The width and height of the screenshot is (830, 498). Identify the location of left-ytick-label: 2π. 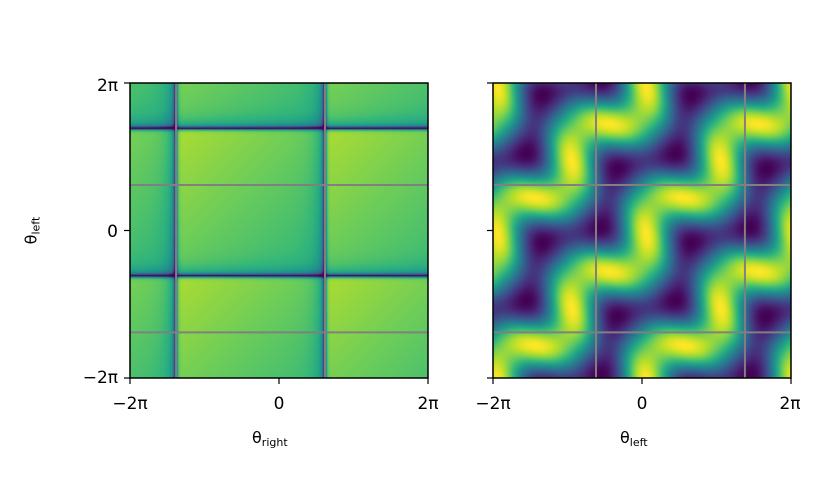
(107, 86).